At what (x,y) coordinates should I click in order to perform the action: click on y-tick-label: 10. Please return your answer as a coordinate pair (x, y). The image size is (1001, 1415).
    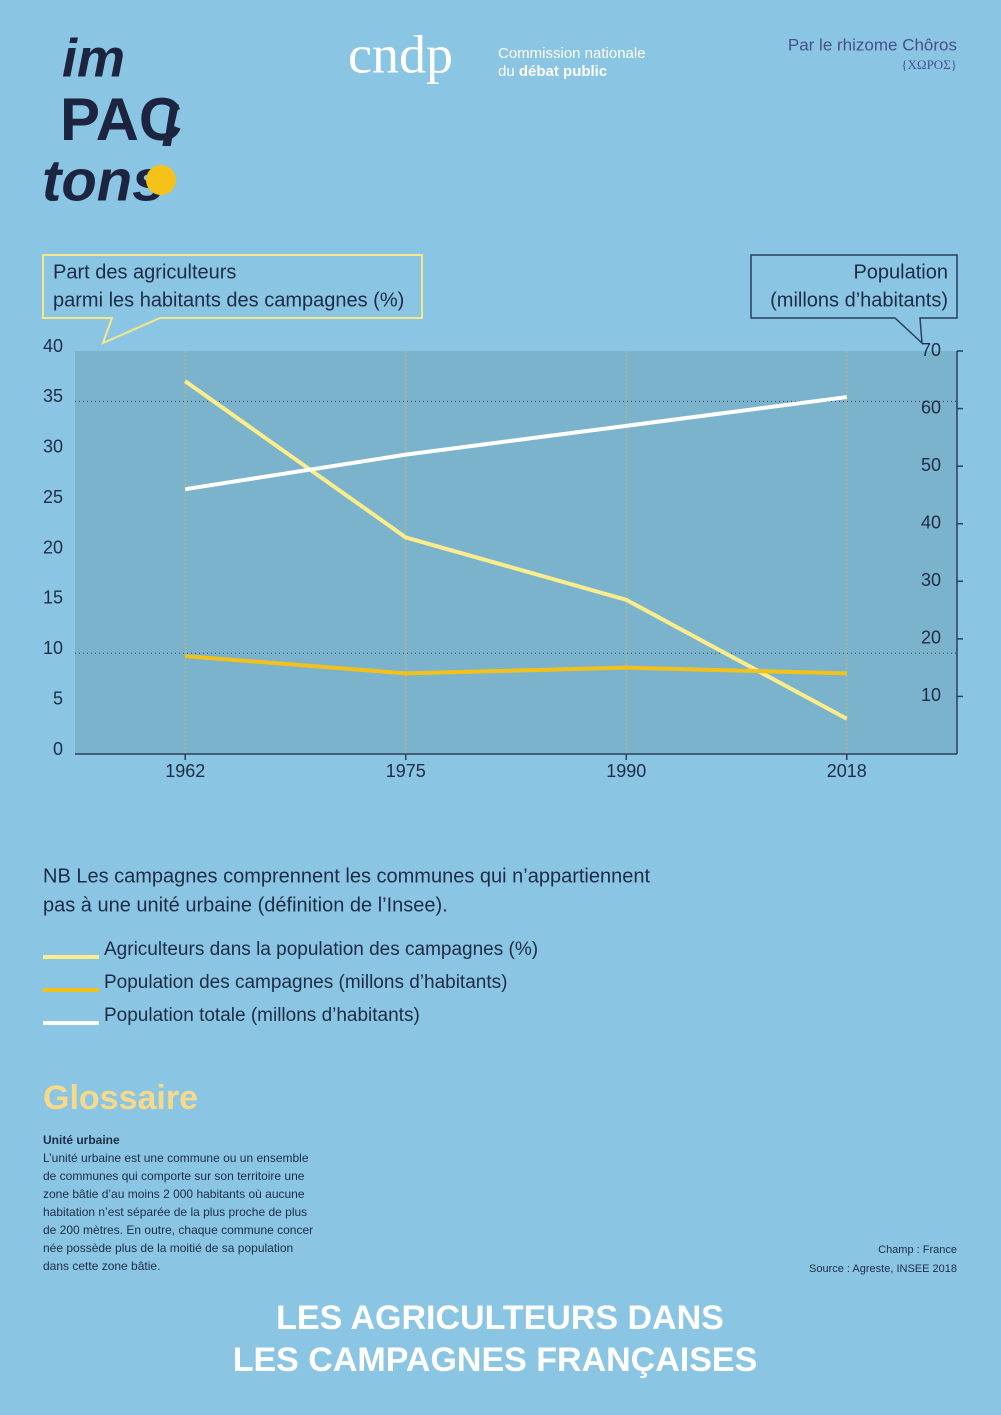
    Looking at the image, I should click on (53, 648).